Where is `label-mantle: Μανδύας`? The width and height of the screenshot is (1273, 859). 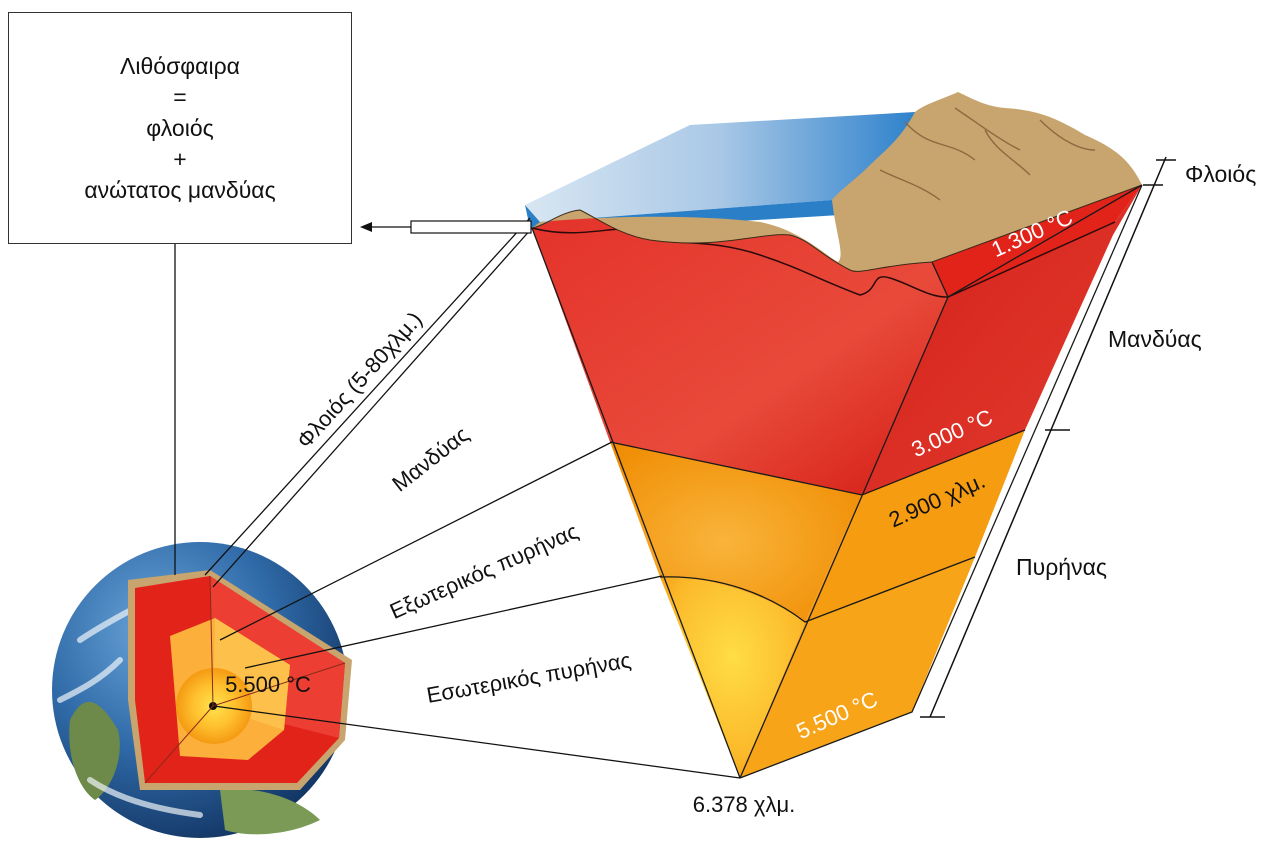 label-mantle: Μανδύας is located at coordinates (430, 459).